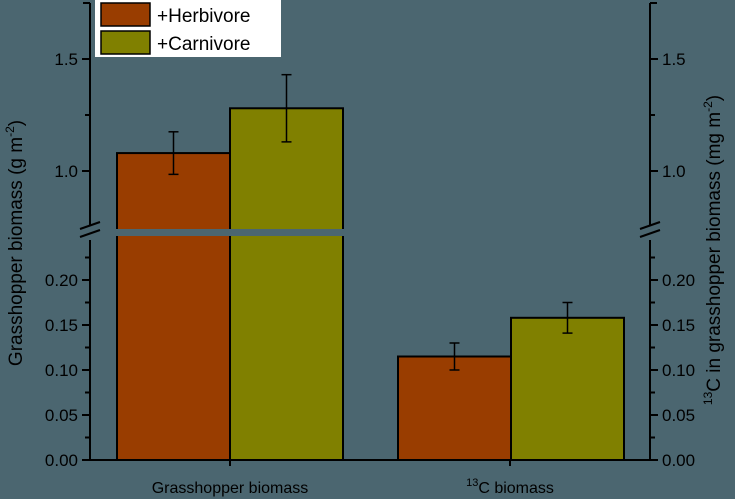  I want to click on right-tick-label: 0.10, so click(678, 370).